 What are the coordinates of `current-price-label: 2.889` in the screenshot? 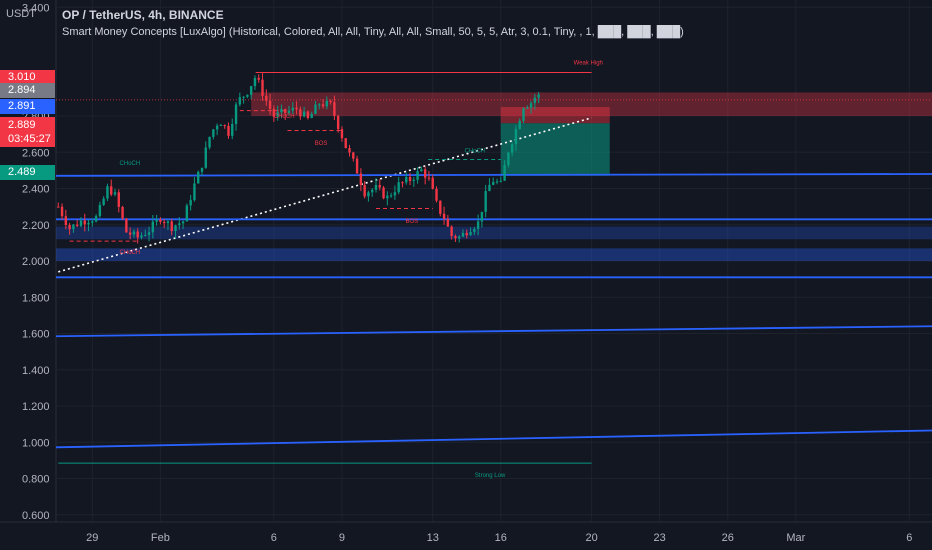 It's located at (22, 125).